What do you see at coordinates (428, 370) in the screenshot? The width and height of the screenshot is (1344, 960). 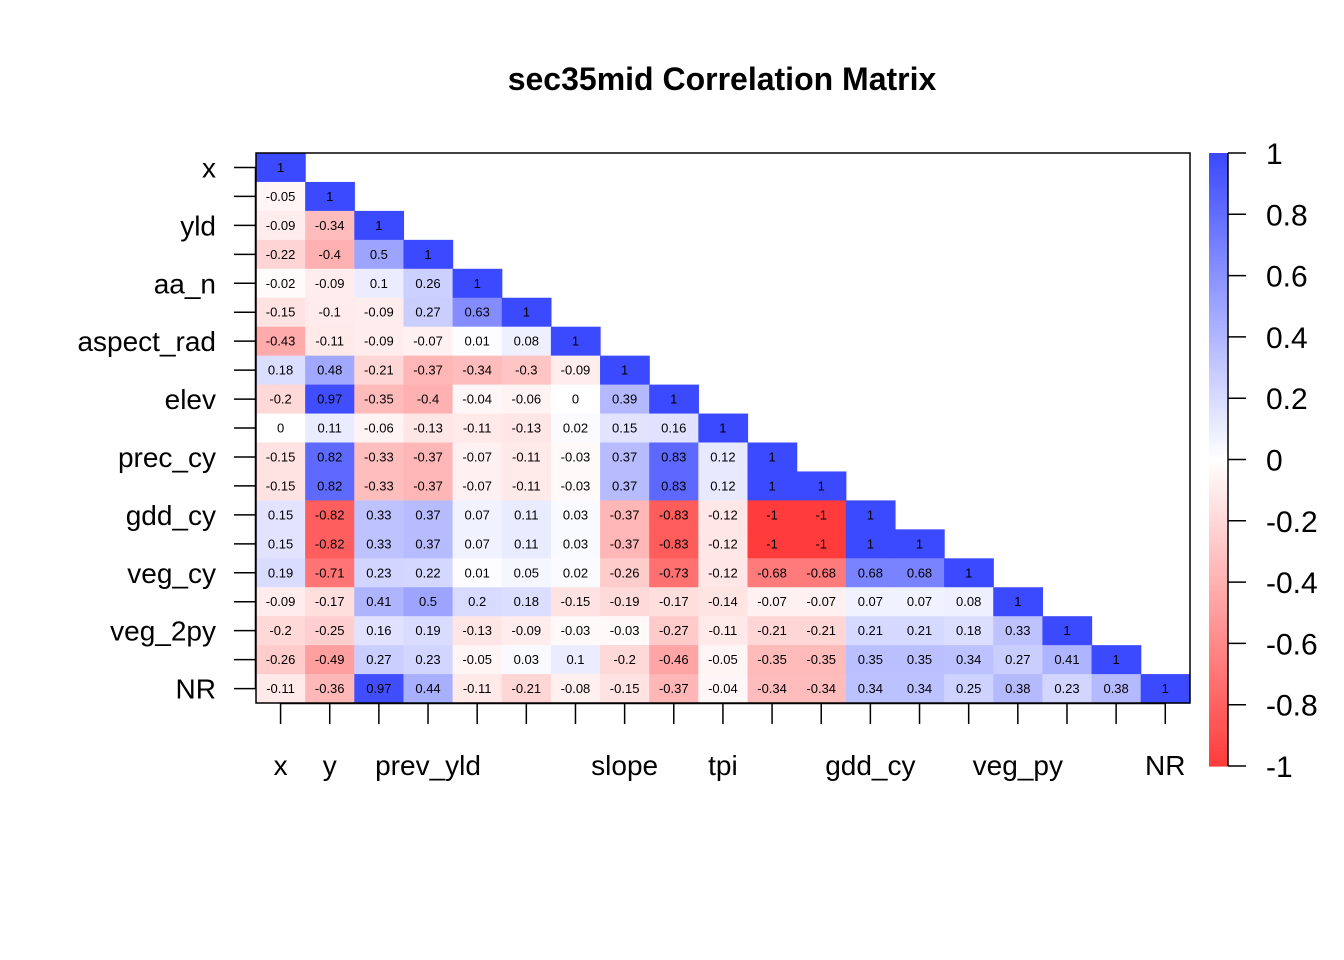 I see `cell-value-label: -0.37` at bounding box center [428, 370].